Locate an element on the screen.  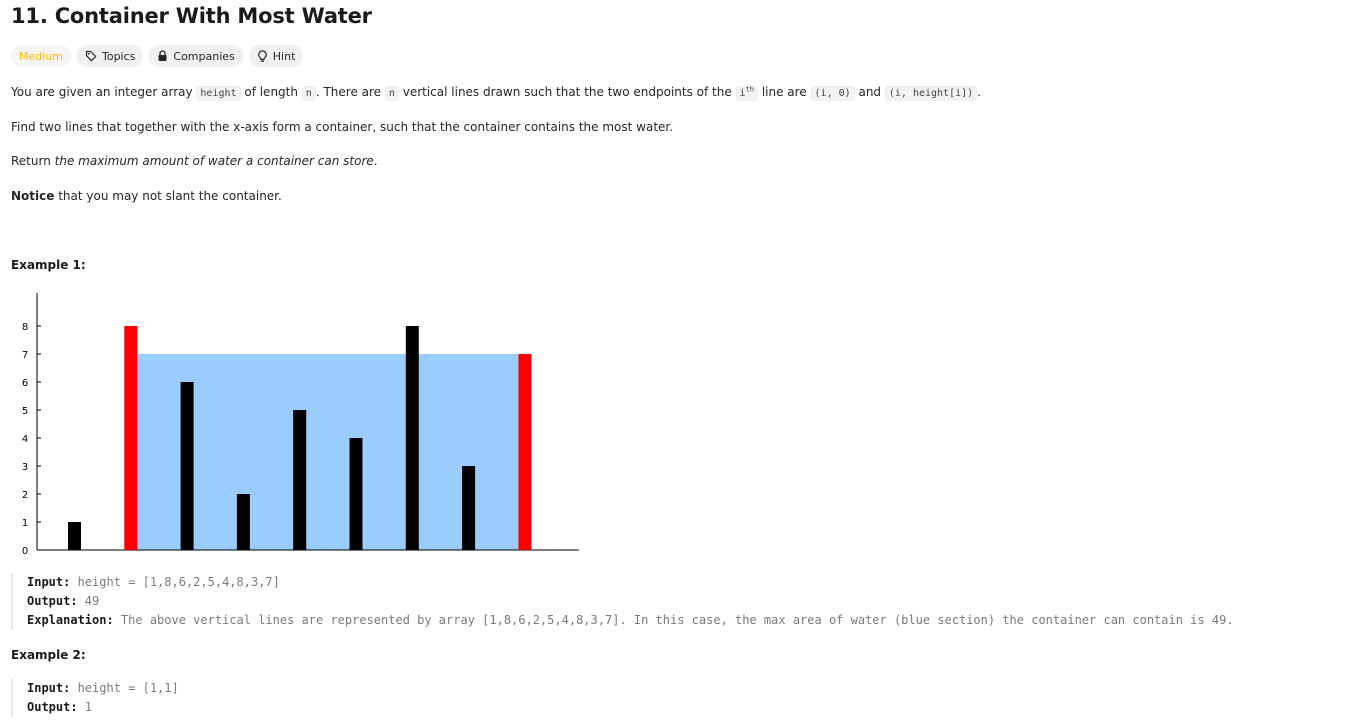
text: You are given an integer array is located at coordinates (103, 92).